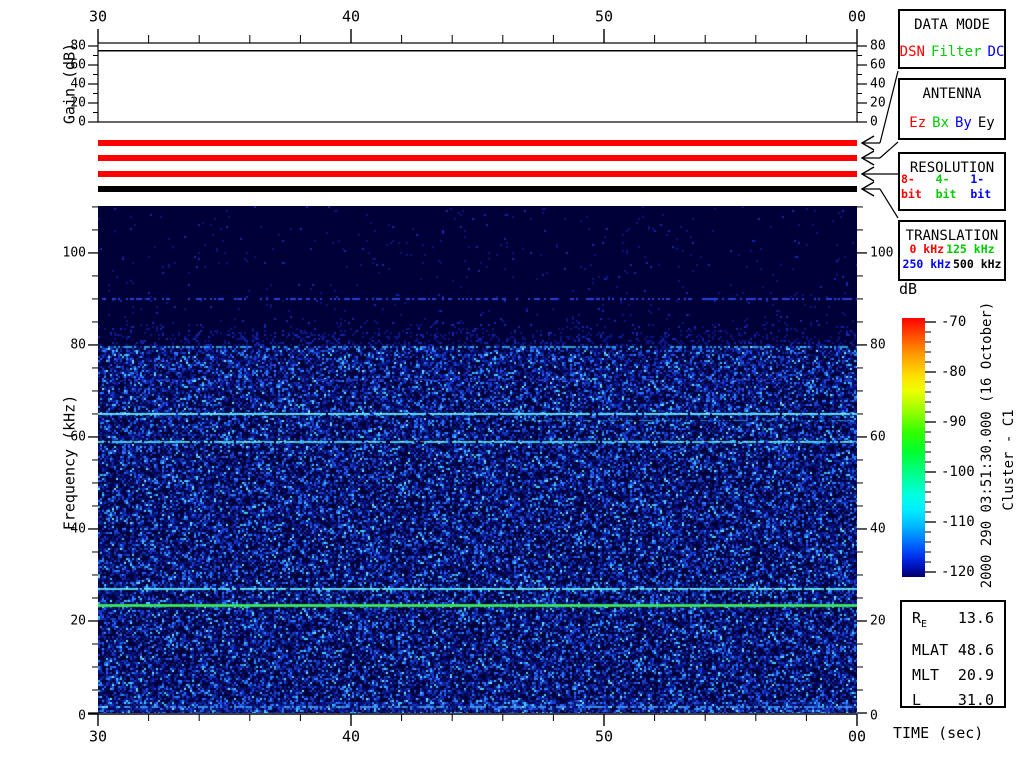  I want to click on panel-data-mode: DATA MODE DSN Filter DC, so click(952, 39).